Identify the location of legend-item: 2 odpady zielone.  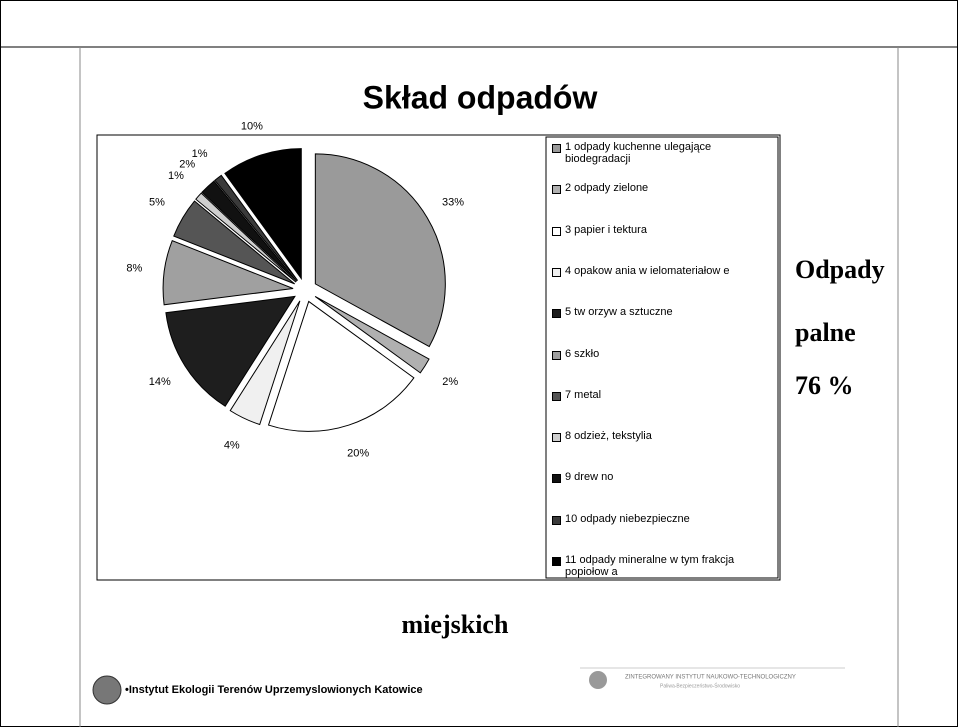
(663, 188).